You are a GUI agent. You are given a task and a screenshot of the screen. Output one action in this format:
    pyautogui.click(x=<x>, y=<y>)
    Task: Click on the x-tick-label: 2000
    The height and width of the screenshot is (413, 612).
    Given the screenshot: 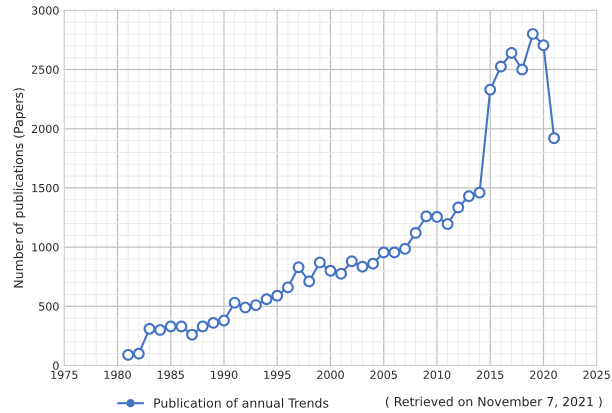 What is the action you would take?
    pyautogui.click(x=330, y=374)
    